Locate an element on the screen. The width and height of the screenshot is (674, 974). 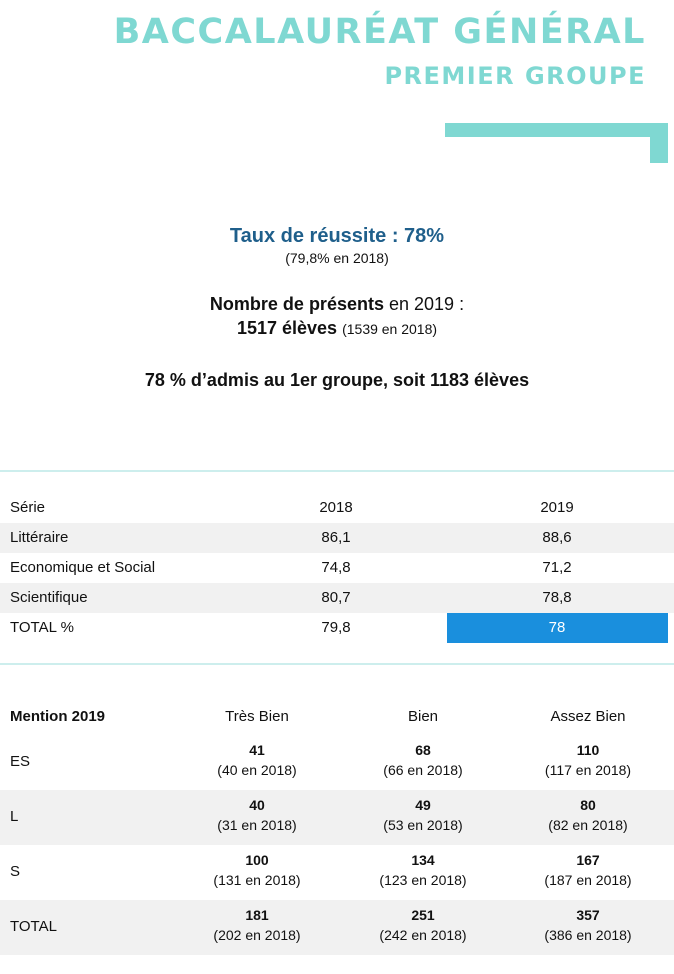
mention-note: (123 en 2018) is located at coordinates (423, 880).